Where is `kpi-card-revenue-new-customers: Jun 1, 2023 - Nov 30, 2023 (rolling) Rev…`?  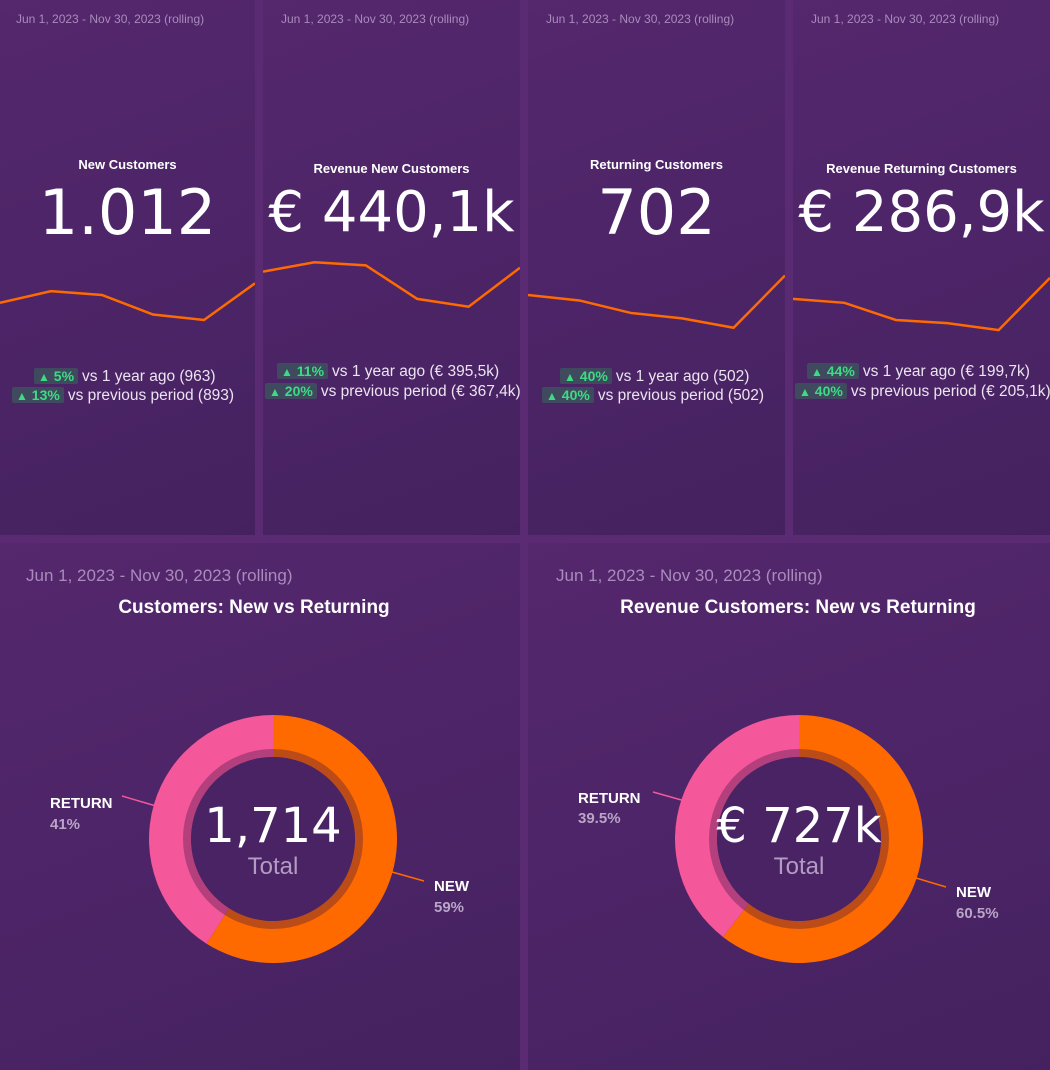
kpi-card-revenue-new-customers: Jun 1, 2023 - Nov 30, 2023 (rolling) Rev… is located at coordinates (391, 267).